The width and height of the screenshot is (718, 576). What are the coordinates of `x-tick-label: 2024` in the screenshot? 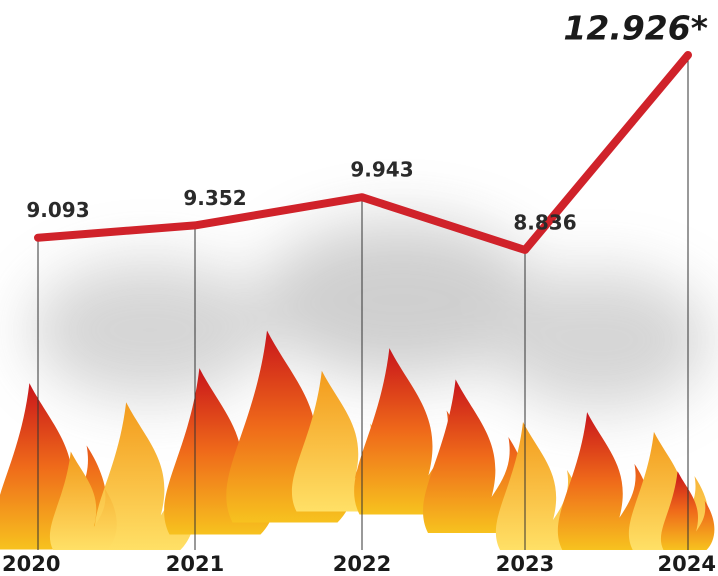 It's located at (687, 564).